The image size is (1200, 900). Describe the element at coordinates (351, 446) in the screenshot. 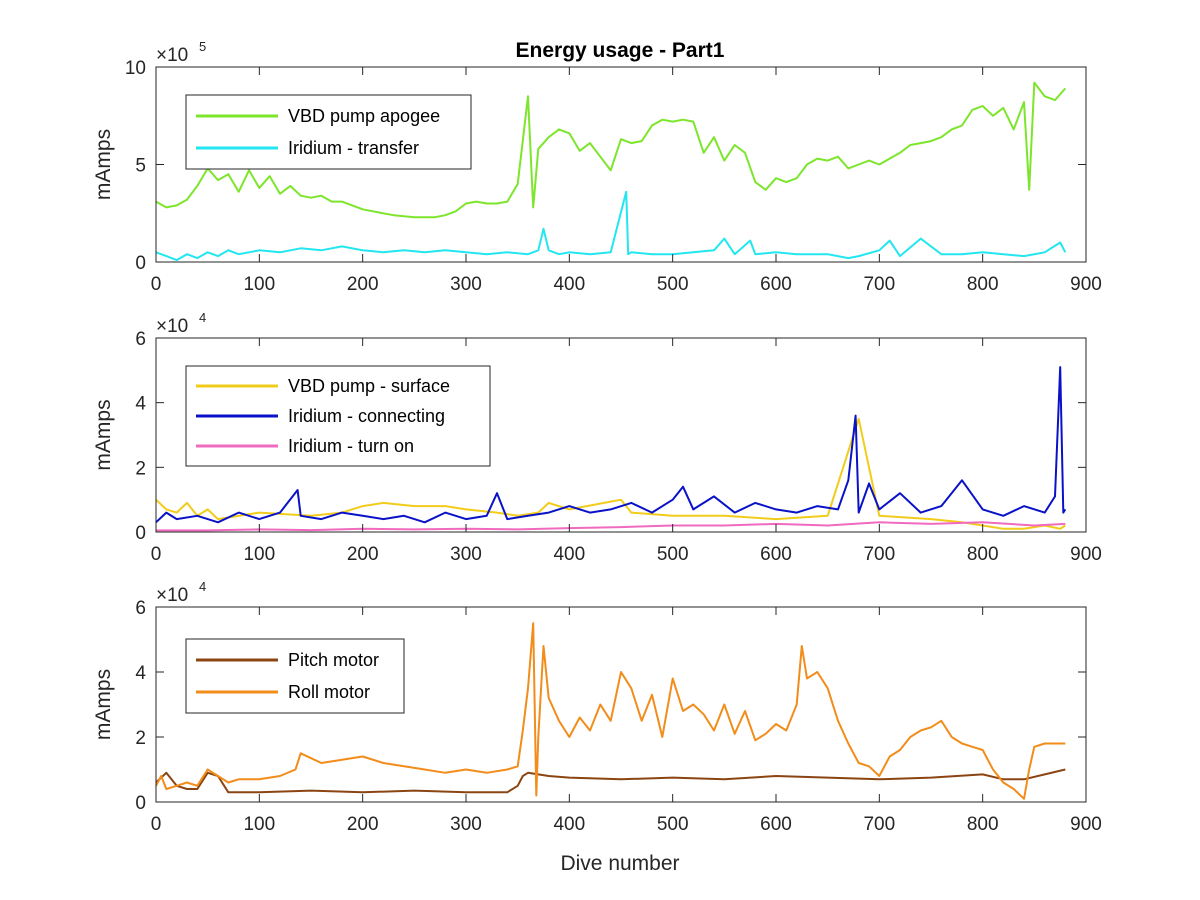

I see `legend-label-iridium-turn-on: Iridium - turn on` at that location.